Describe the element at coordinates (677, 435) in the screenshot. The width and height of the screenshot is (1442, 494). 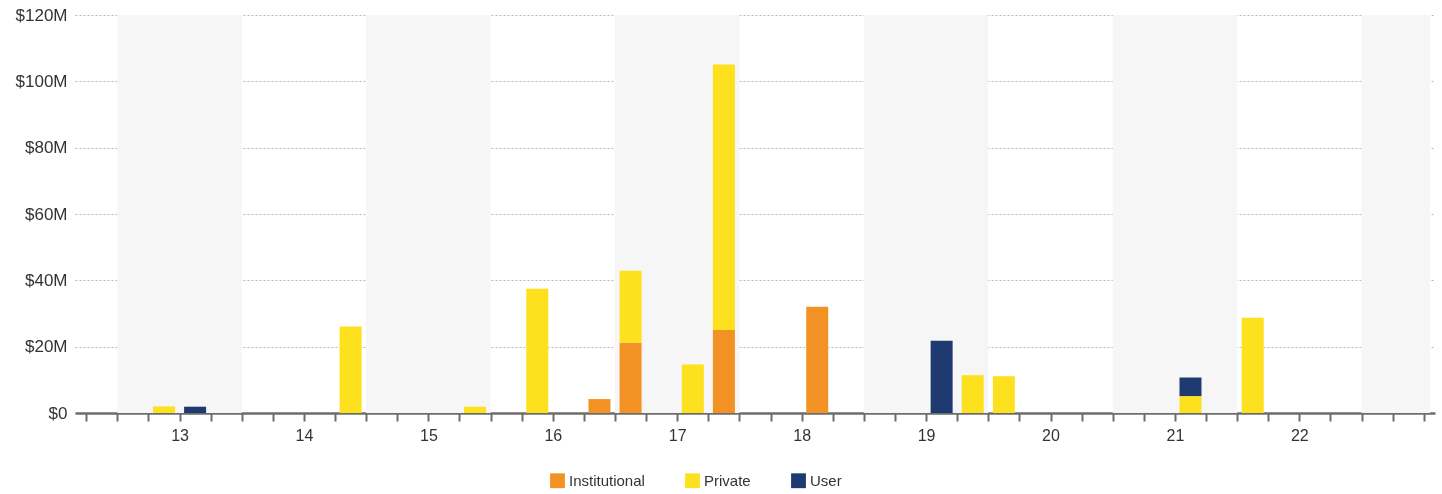
I see `x-tick-label: 17` at that location.